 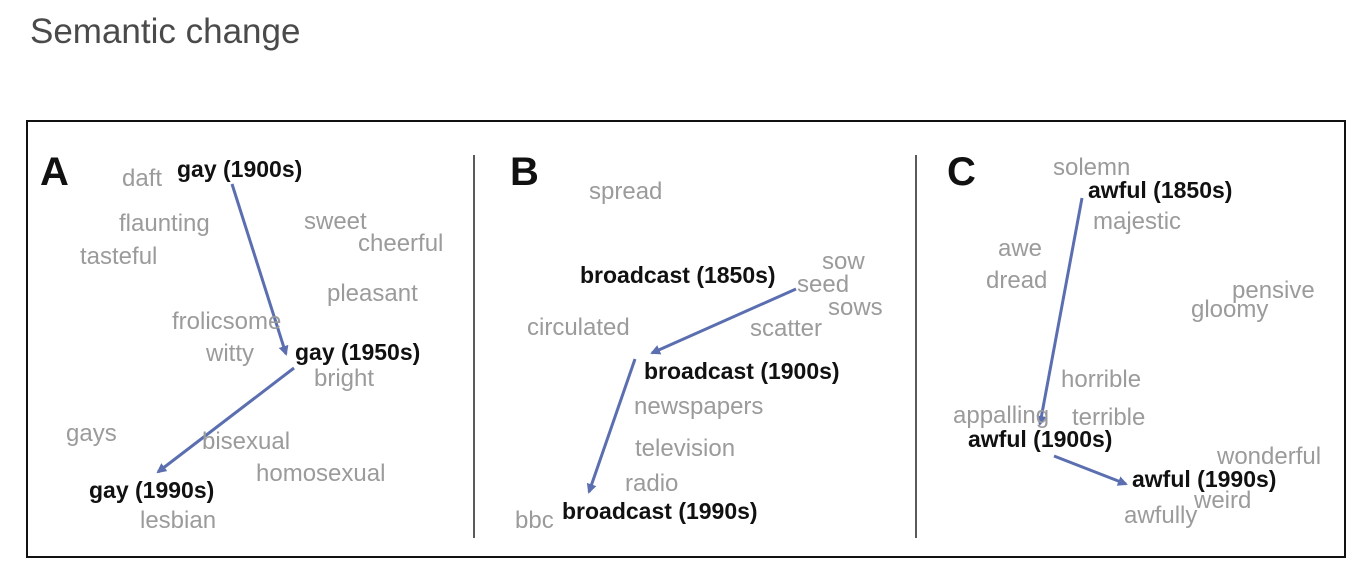 I want to click on target-word-b-1990s: broadcast (1990s), so click(x=660, y=511).